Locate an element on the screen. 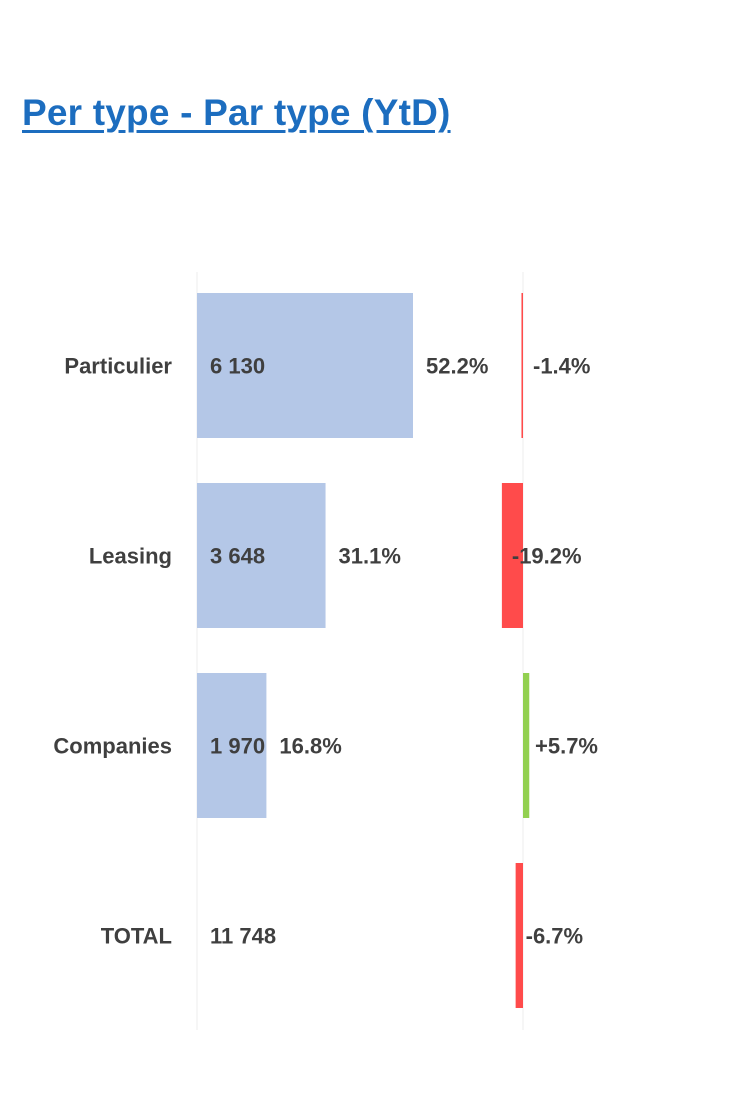 The width and height of the screenshot is (749, 1095). value-label: 11 748 is located at coordinates (243, 936).